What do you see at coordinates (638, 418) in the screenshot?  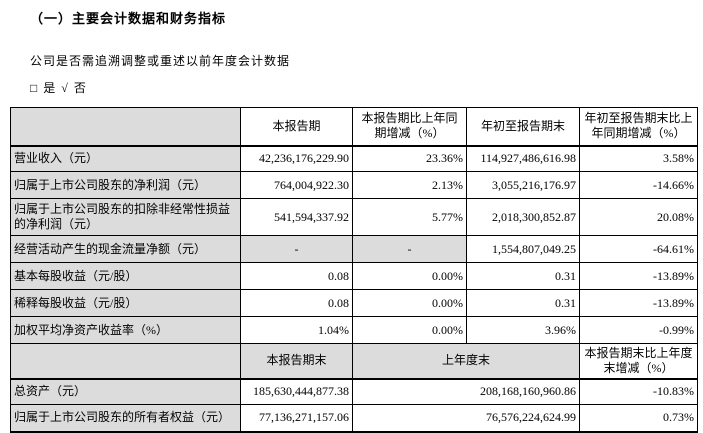 I see `metric-value: 0.73%` at bounding box center [638, 418].